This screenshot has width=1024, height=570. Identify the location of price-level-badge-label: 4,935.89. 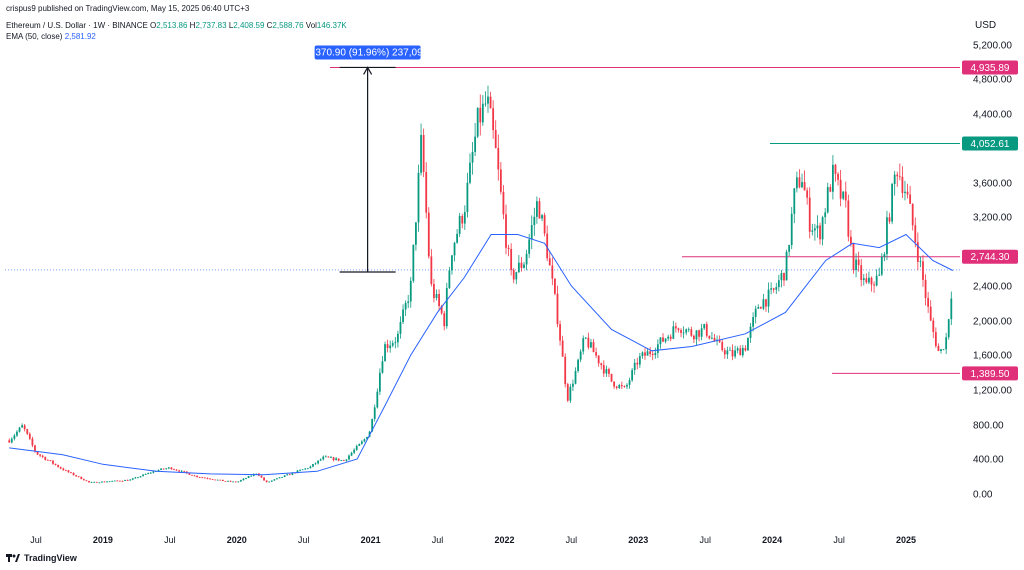
(990, 68).